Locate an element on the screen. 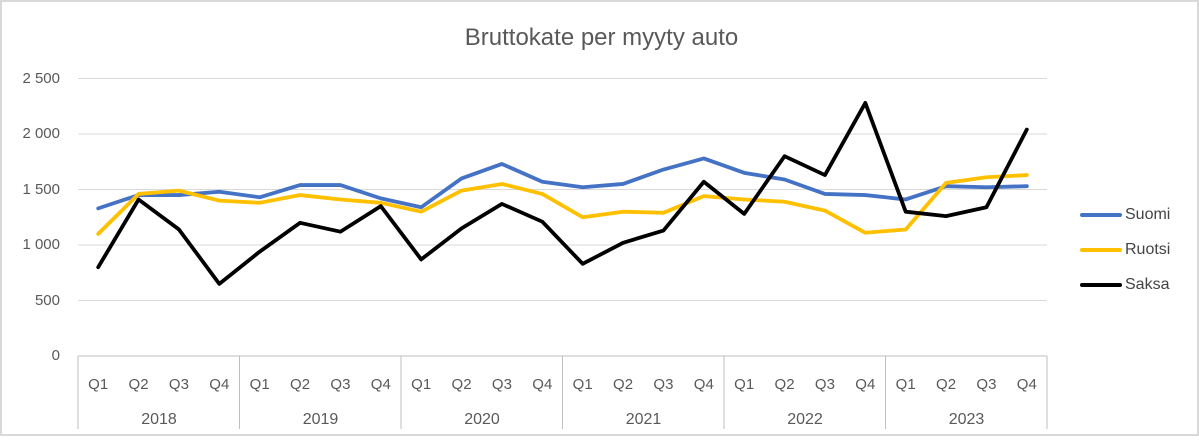 The image size is (1199, 442). legend-label-suomi: Suomi is located at coordinates (1148, 214).